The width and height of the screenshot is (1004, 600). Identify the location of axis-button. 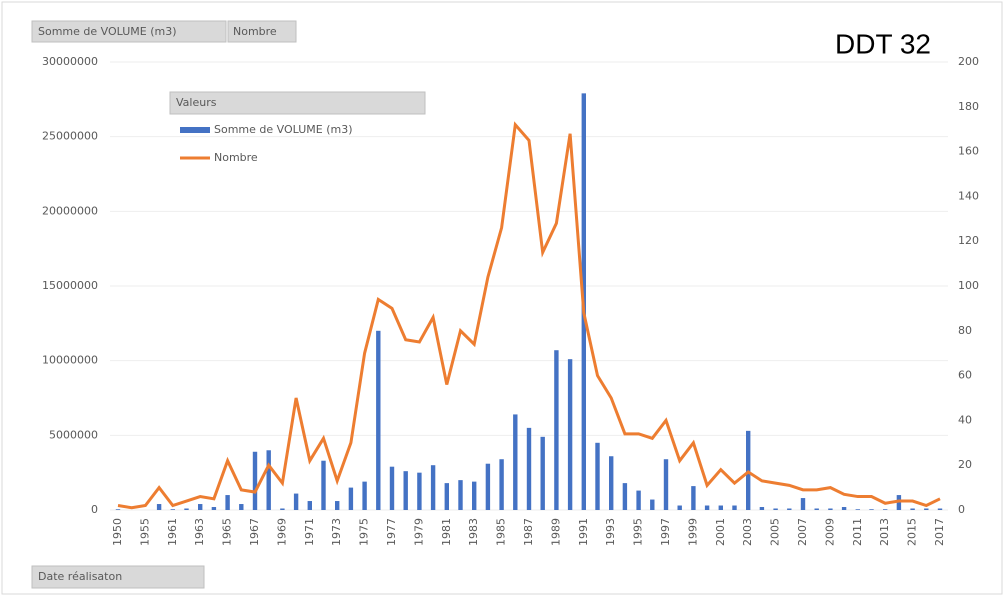
(118, 577).